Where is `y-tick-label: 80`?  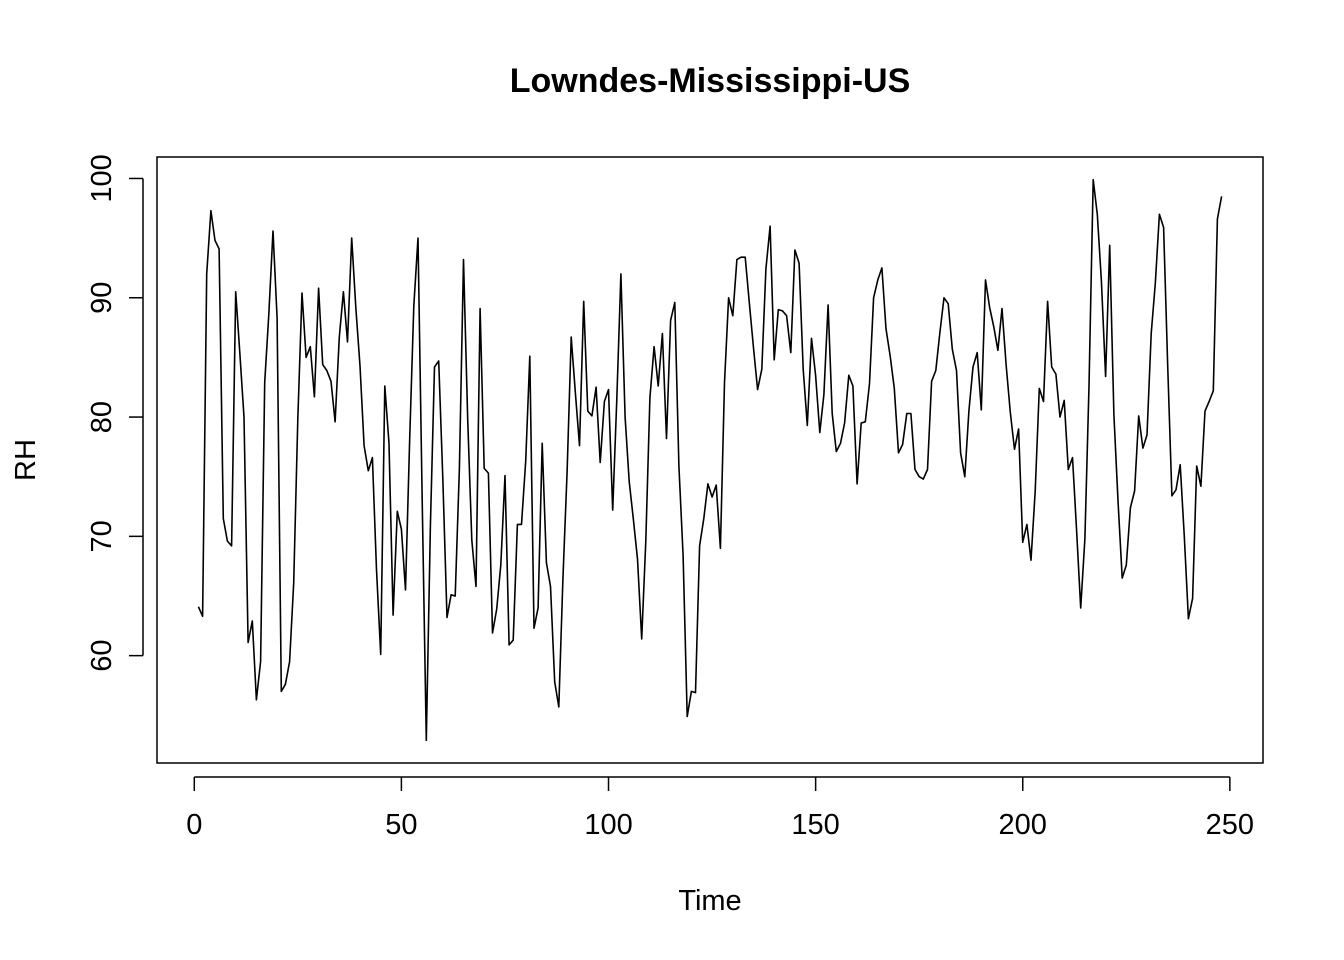
y-tick-label: 80 is located at coordinates (102, 417).